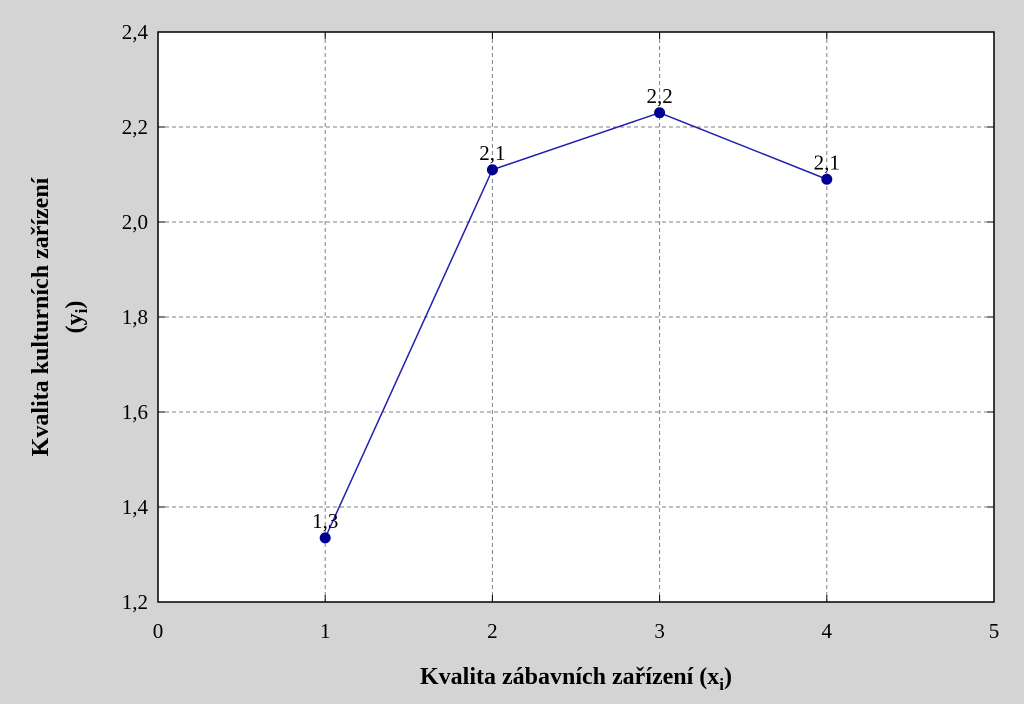 Image resolution: width=1024 pixels, height=704 pixels. Describe the element at coordinates (135, 127) in the screenshot. I see `y-tick-label: 2,2` at that location.